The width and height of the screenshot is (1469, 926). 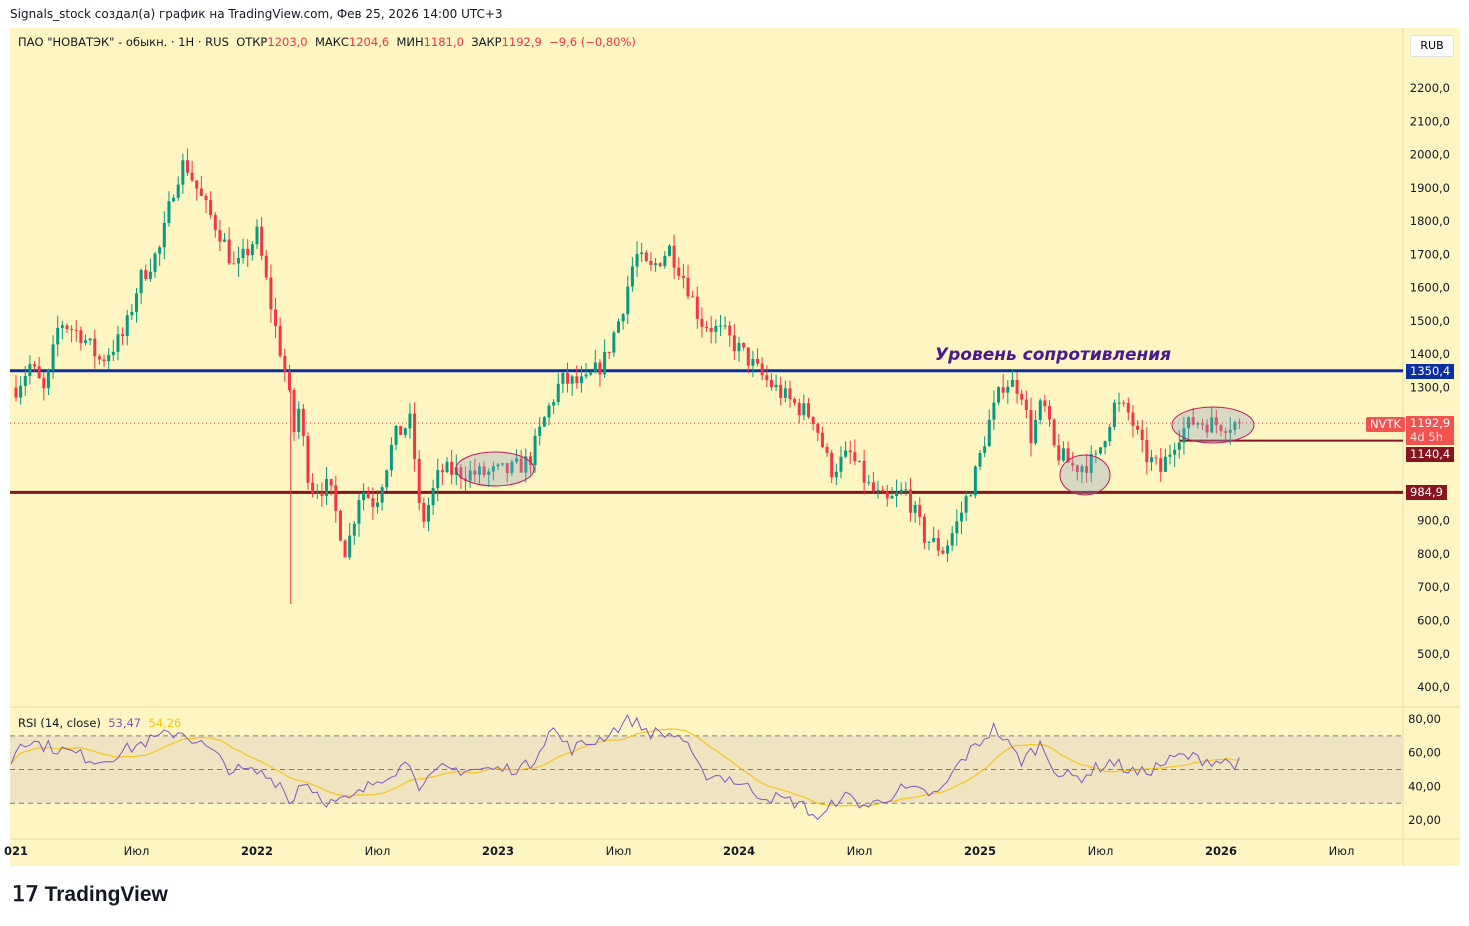 What do you see at coordinates (59, 723) in the screenshot?
I see `rsi-label: RSI (14, close)` at bounding box center [59, 723].